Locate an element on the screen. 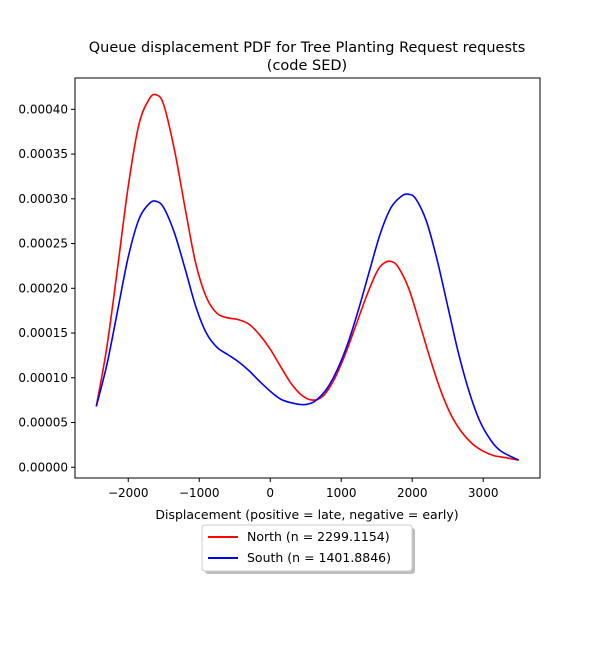  x-tick-label: 1000 is located at coordinates (341, 493).